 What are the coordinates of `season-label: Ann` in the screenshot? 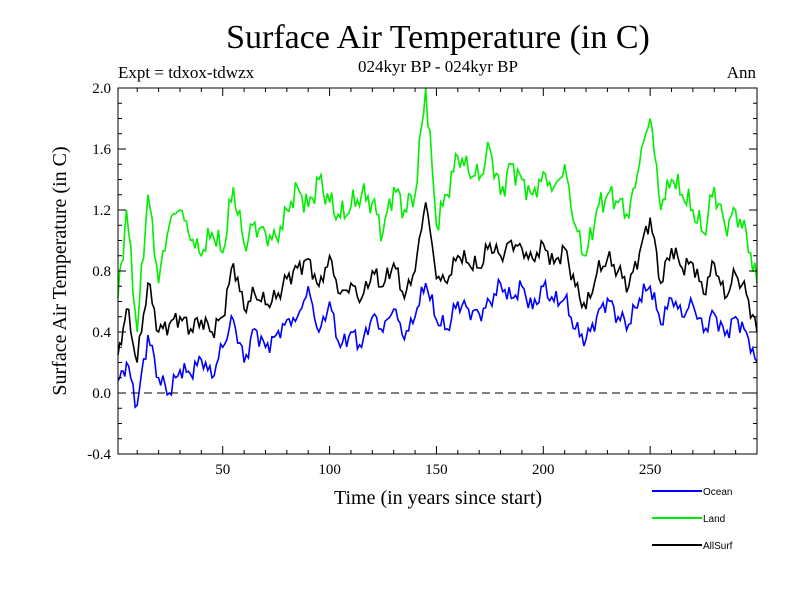 It's located at (742, 72).